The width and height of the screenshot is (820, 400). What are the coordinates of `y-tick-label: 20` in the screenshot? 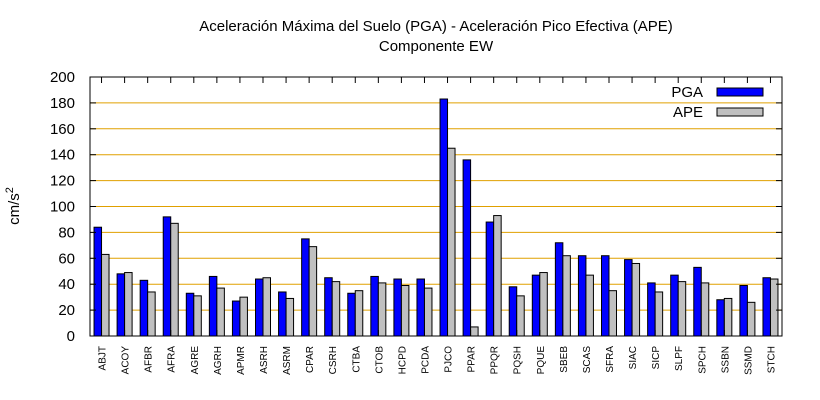 It's located at (66, 310).